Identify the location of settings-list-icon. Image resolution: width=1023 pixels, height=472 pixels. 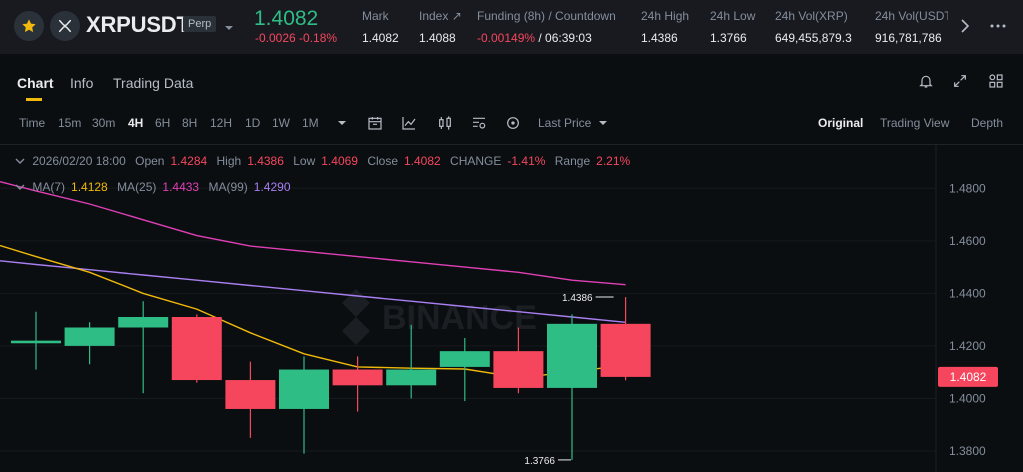
(479, 123).